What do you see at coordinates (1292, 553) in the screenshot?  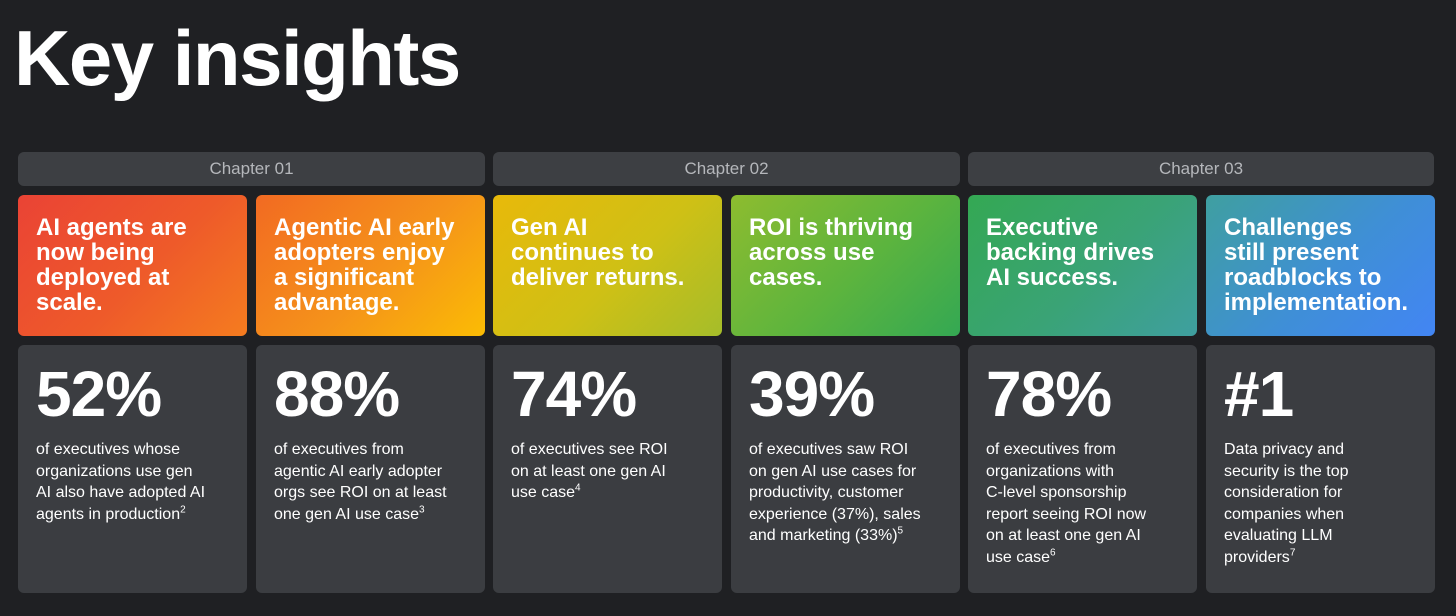 I see `footnote-marker: 7` at bounding box center [1292, 553].